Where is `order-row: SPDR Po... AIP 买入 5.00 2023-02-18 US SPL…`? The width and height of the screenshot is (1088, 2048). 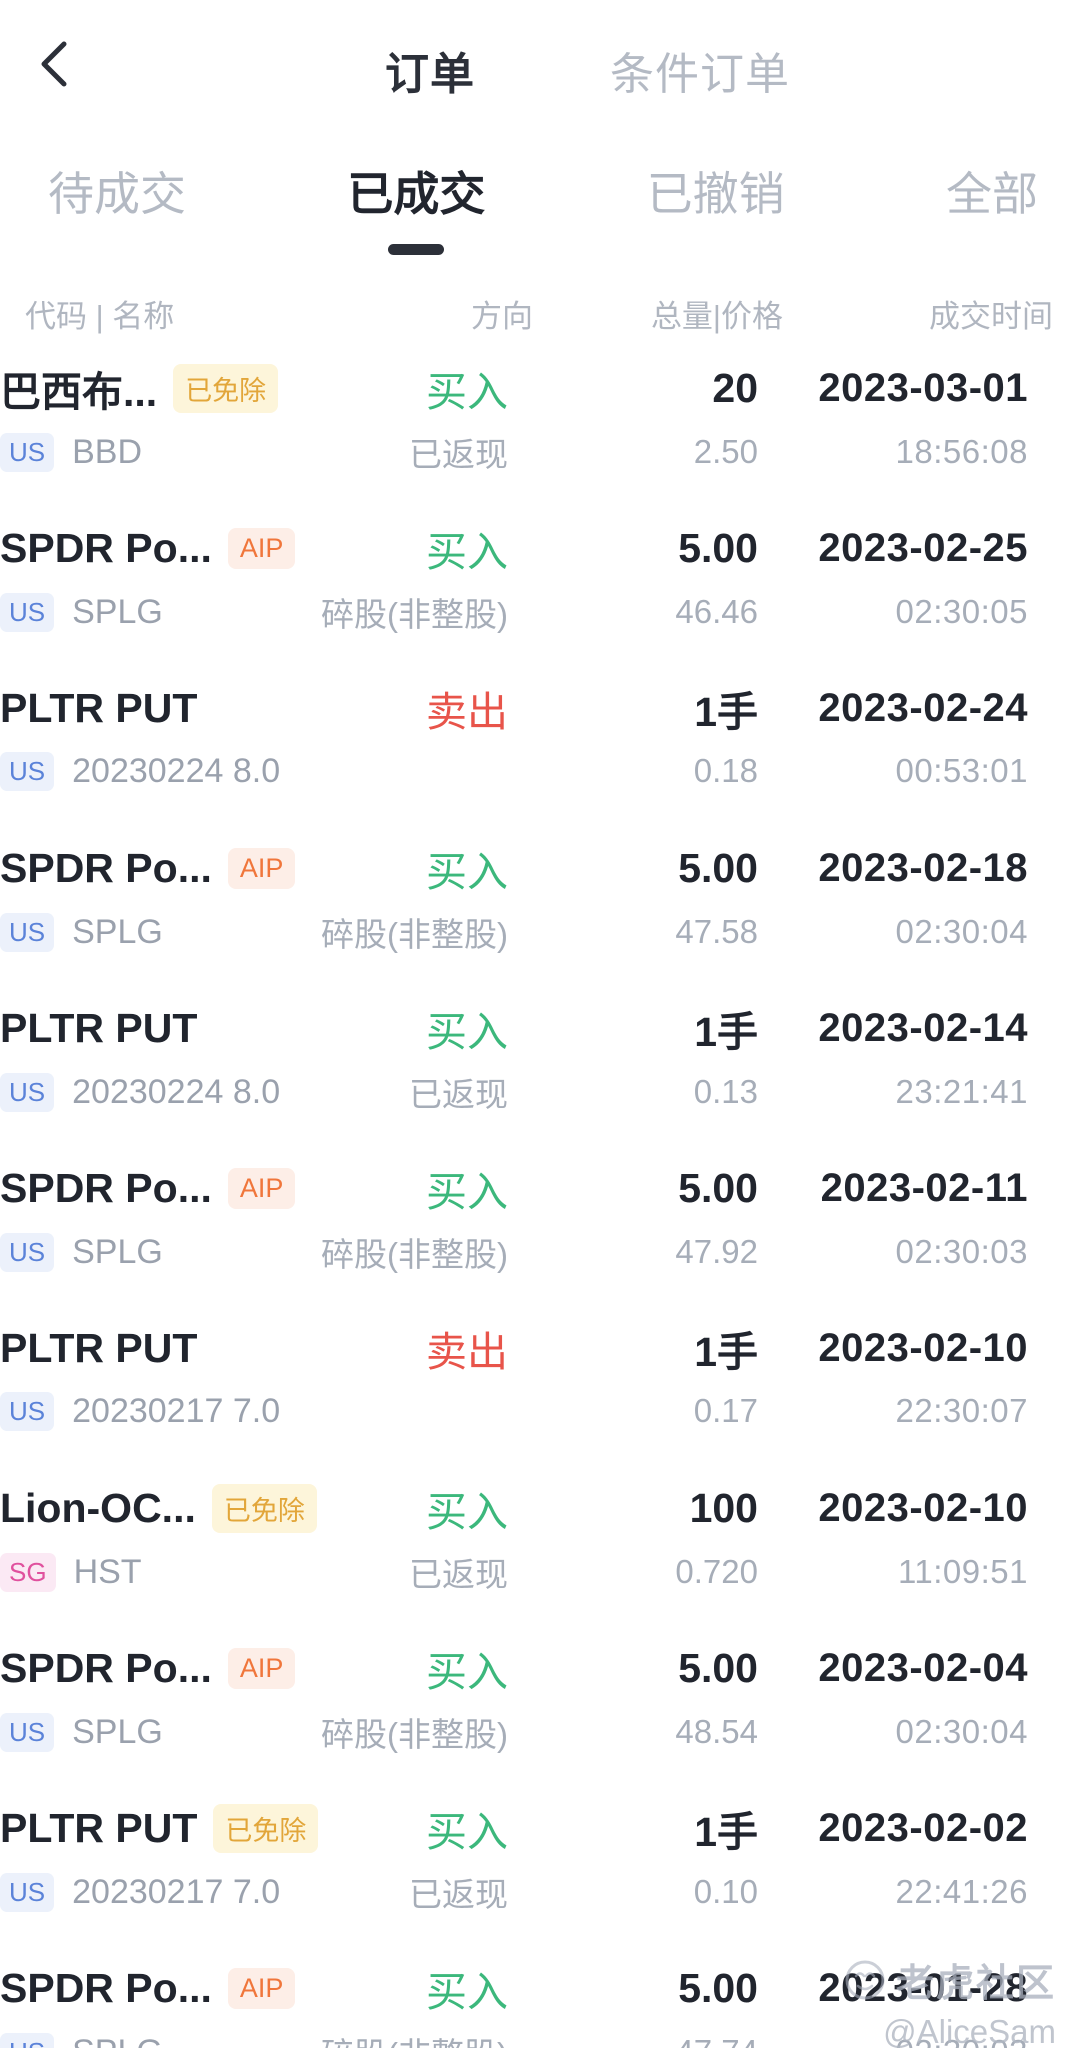 order-row: SPDR Po... AIP 买入 5.00 2023-02-18 US SPL… is located at coordinates (544, 896).